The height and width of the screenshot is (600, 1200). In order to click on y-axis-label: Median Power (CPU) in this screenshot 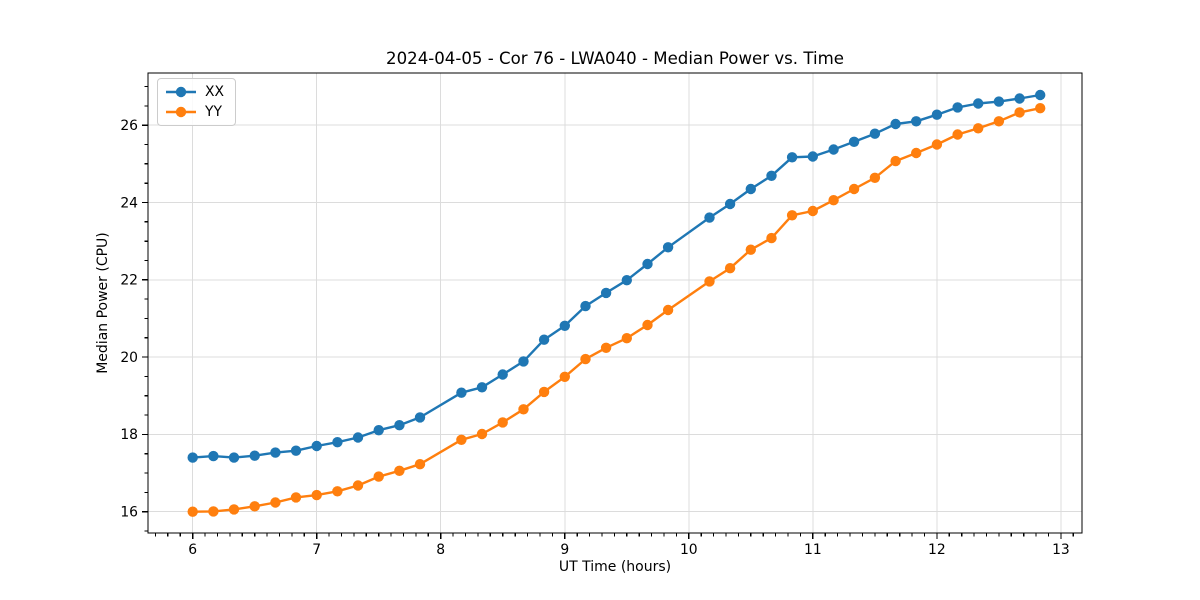, I will do `click(103, 303)`.